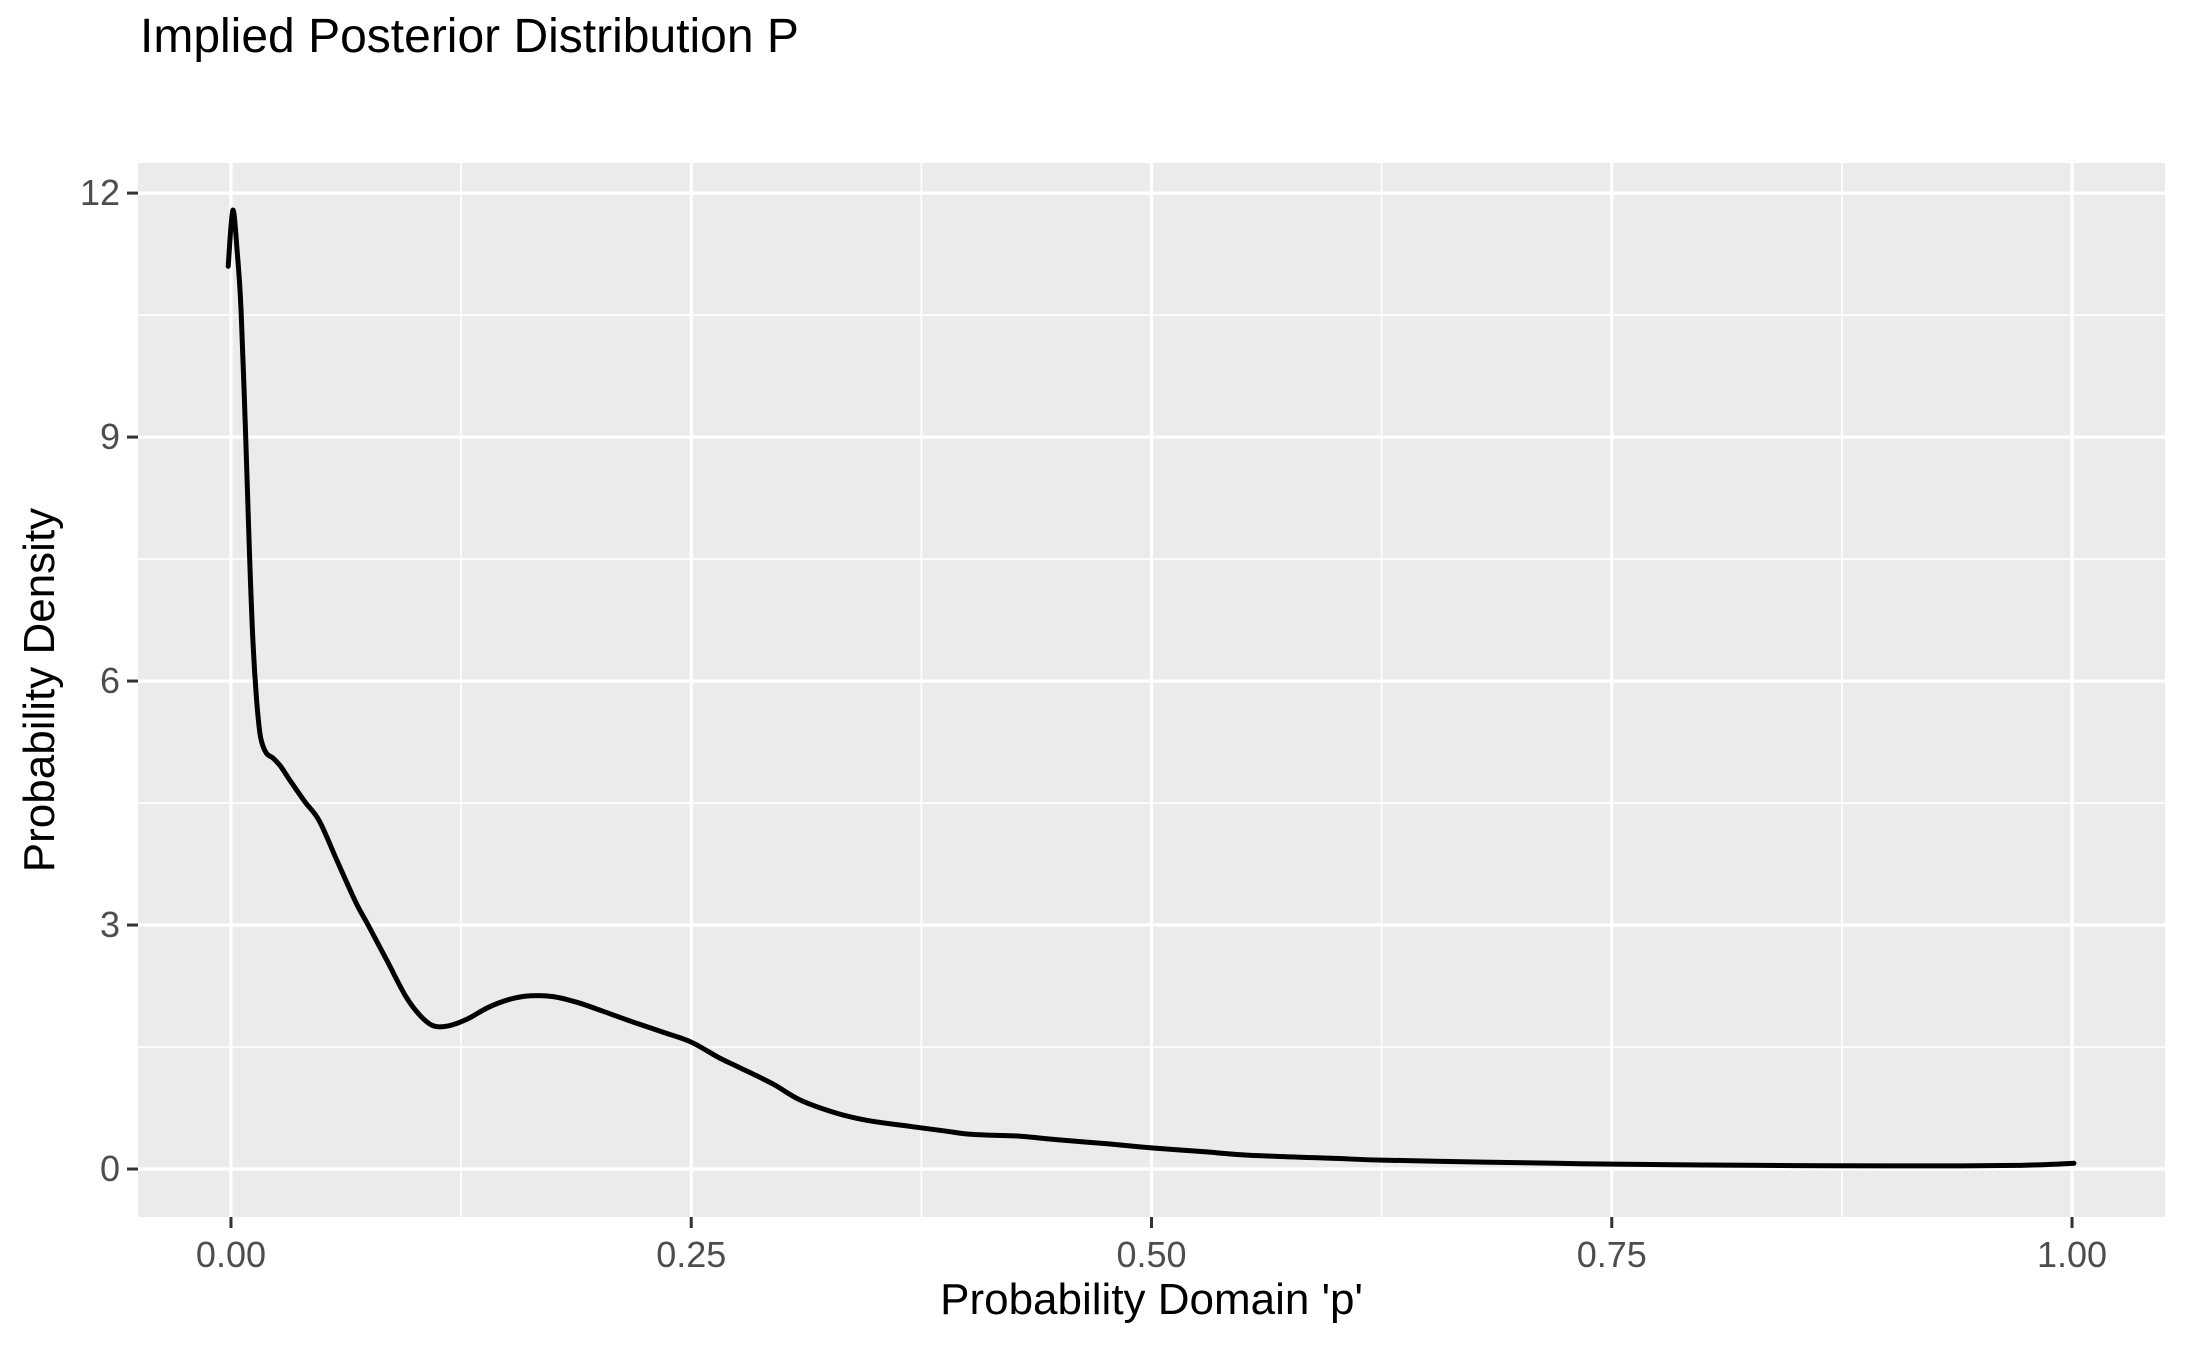 This screenshot has height=1350, width=2187. Describe the element at coordinates (230, 1254) in the screenshot. I see `x-tick-label: 0.00` at that location.